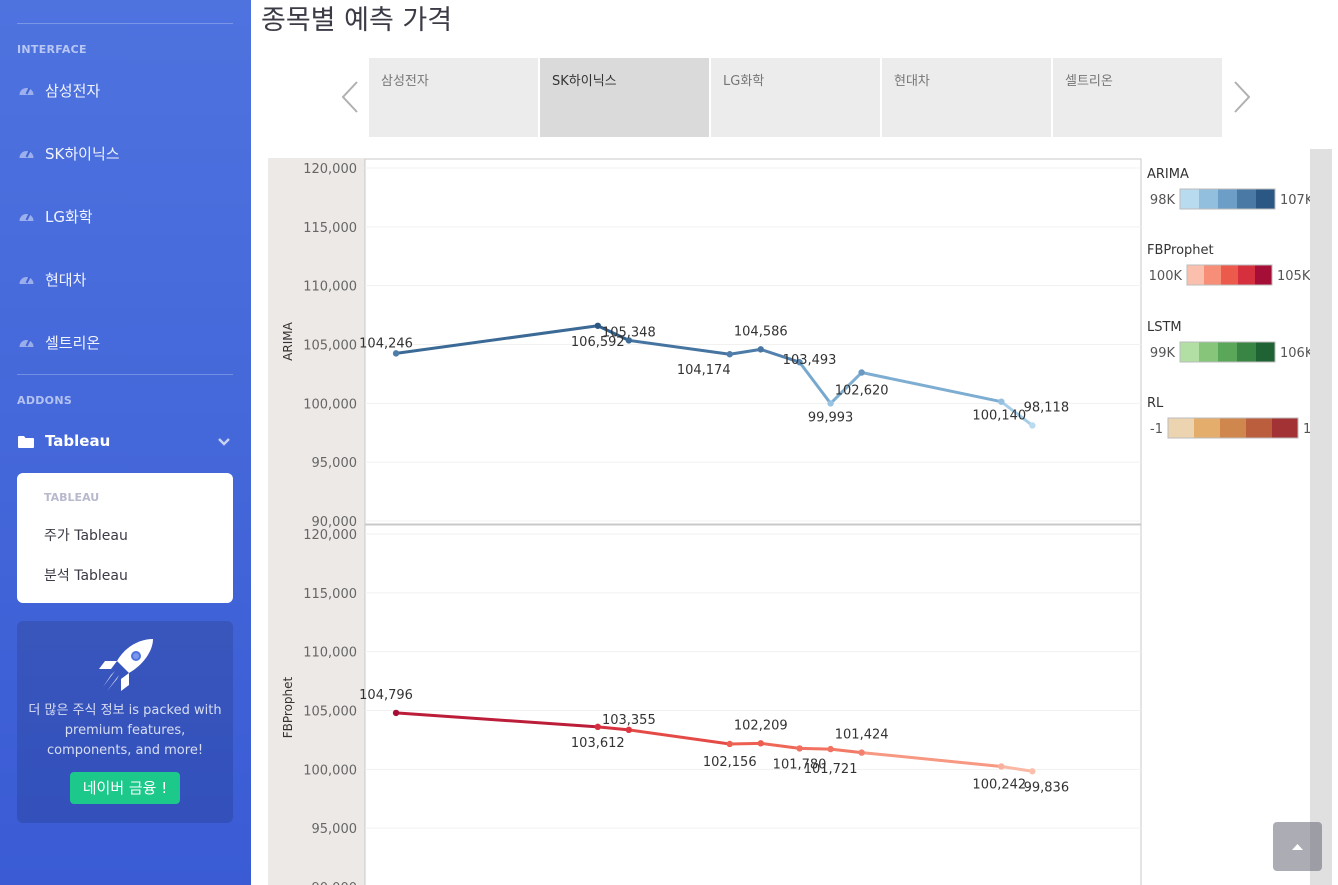 Image resolution: width=1338 pixels, height=885 pixels. What do you see at coordinates (730, 762) in the screenshot?
I see `data-label: 102,156` at bounding box center [730, 762].